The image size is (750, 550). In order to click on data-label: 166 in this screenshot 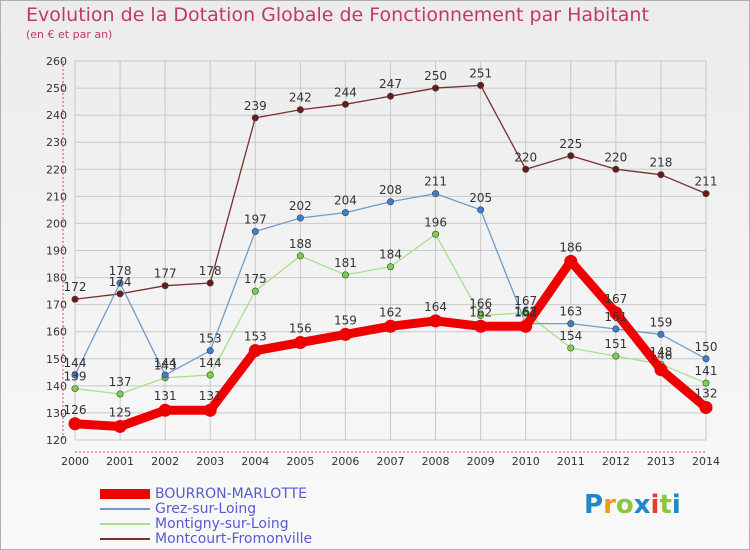, I will do `click(480, 303)`.